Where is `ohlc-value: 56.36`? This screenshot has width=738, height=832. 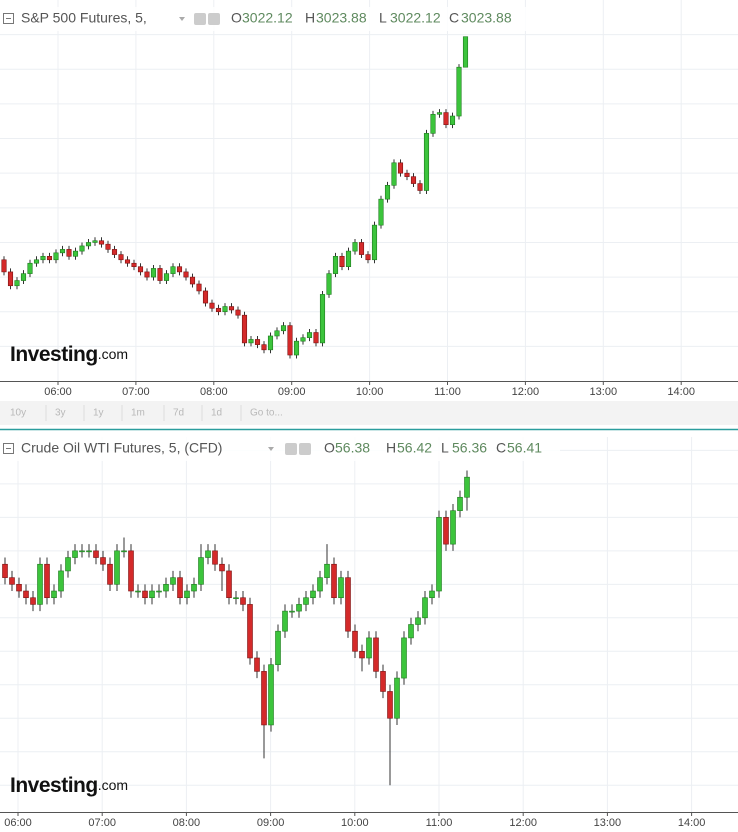
ohlc-value: 56.36 is located at coordinates (469, 448).